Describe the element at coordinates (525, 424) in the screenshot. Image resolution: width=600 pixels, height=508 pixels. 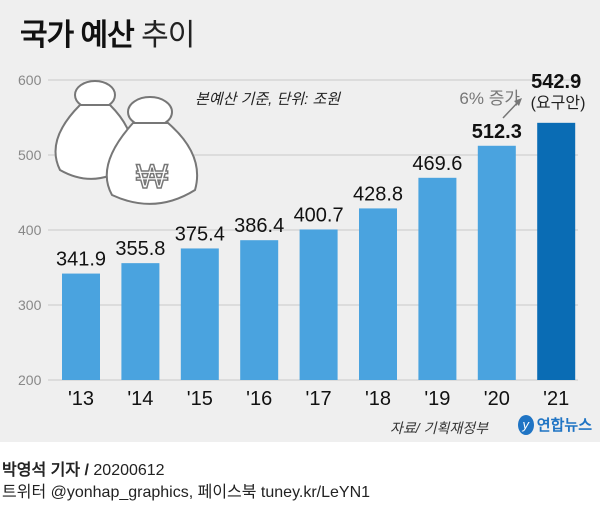
I see `logo-icon: y` at that location.